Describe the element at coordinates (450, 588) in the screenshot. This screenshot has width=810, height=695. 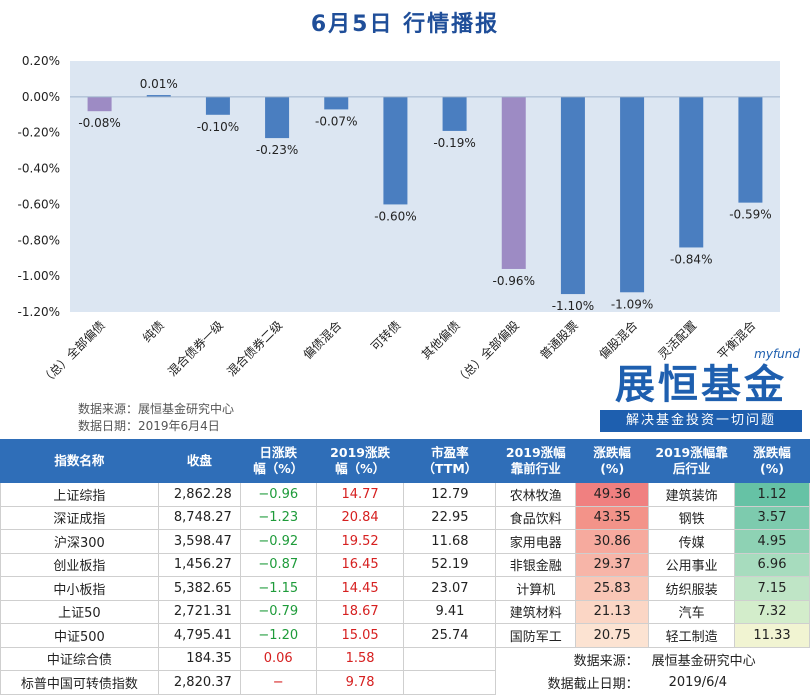
I see `index-pe: 23.07` at that location.